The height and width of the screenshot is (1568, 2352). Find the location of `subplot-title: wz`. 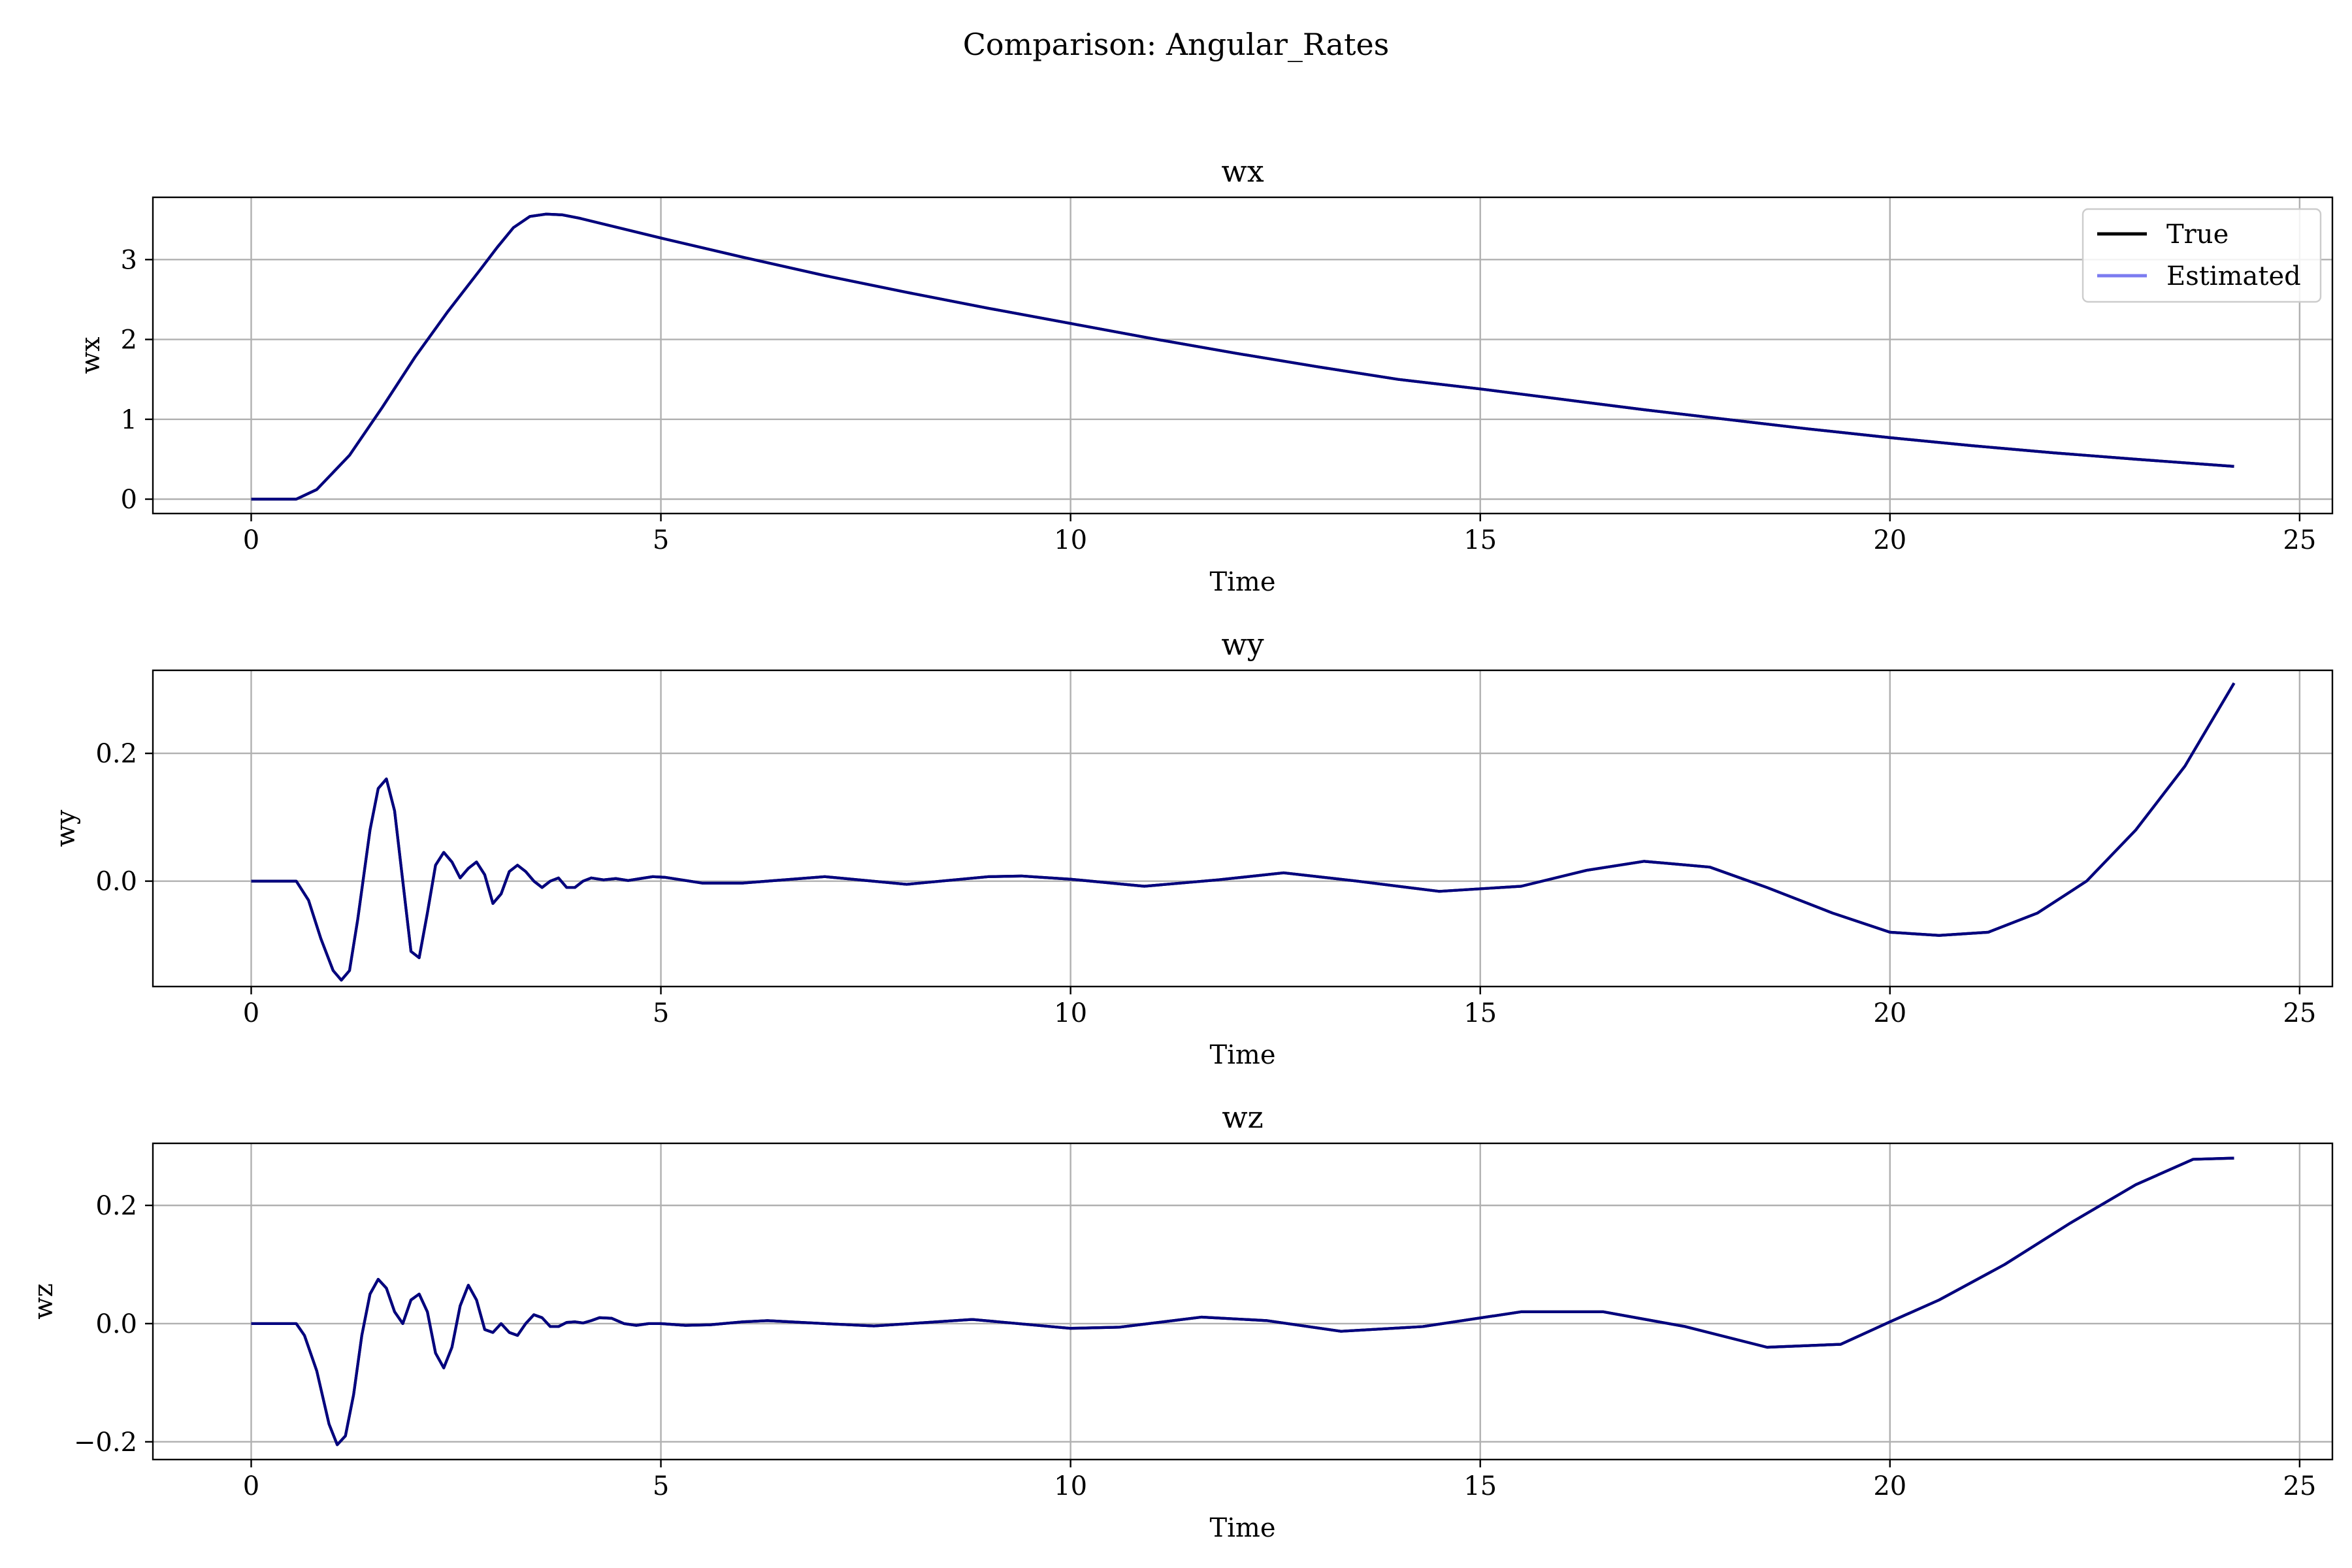

subplot-title: wz is located at coordinates (1243, 1117).